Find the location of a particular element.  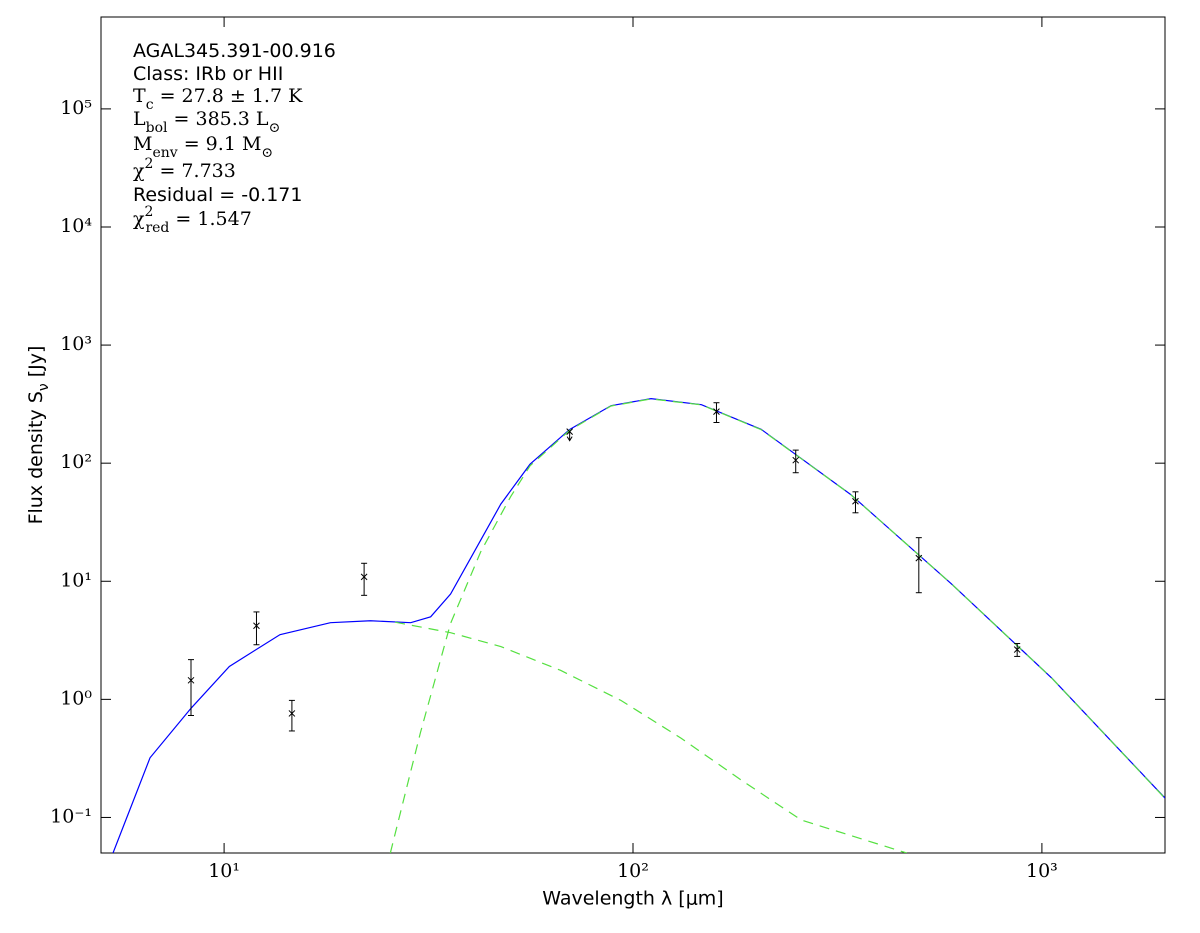

model-component is located at coordinates (651, 737).